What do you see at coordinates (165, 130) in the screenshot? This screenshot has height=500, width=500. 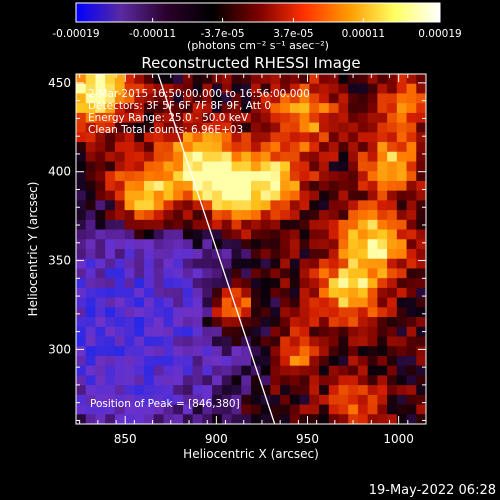 I see `annotation-clean-counts: Clean Total counts: 6.96E+03` at bounding box center [165, 130].